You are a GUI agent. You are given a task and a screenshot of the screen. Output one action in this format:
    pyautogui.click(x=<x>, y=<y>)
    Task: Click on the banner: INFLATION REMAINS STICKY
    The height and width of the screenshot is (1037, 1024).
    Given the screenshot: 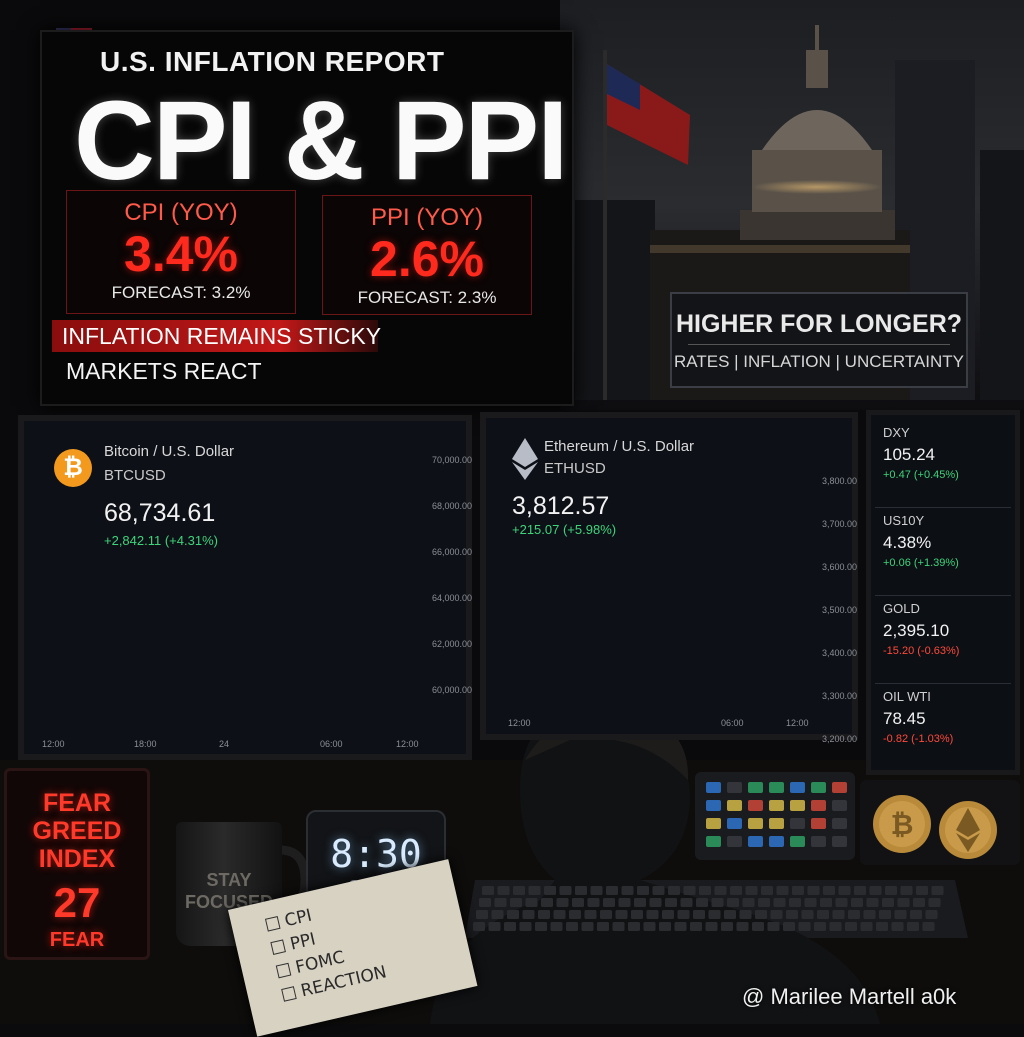 What is the action you would take?
    pyautogui.click(x=216, y=336)
    